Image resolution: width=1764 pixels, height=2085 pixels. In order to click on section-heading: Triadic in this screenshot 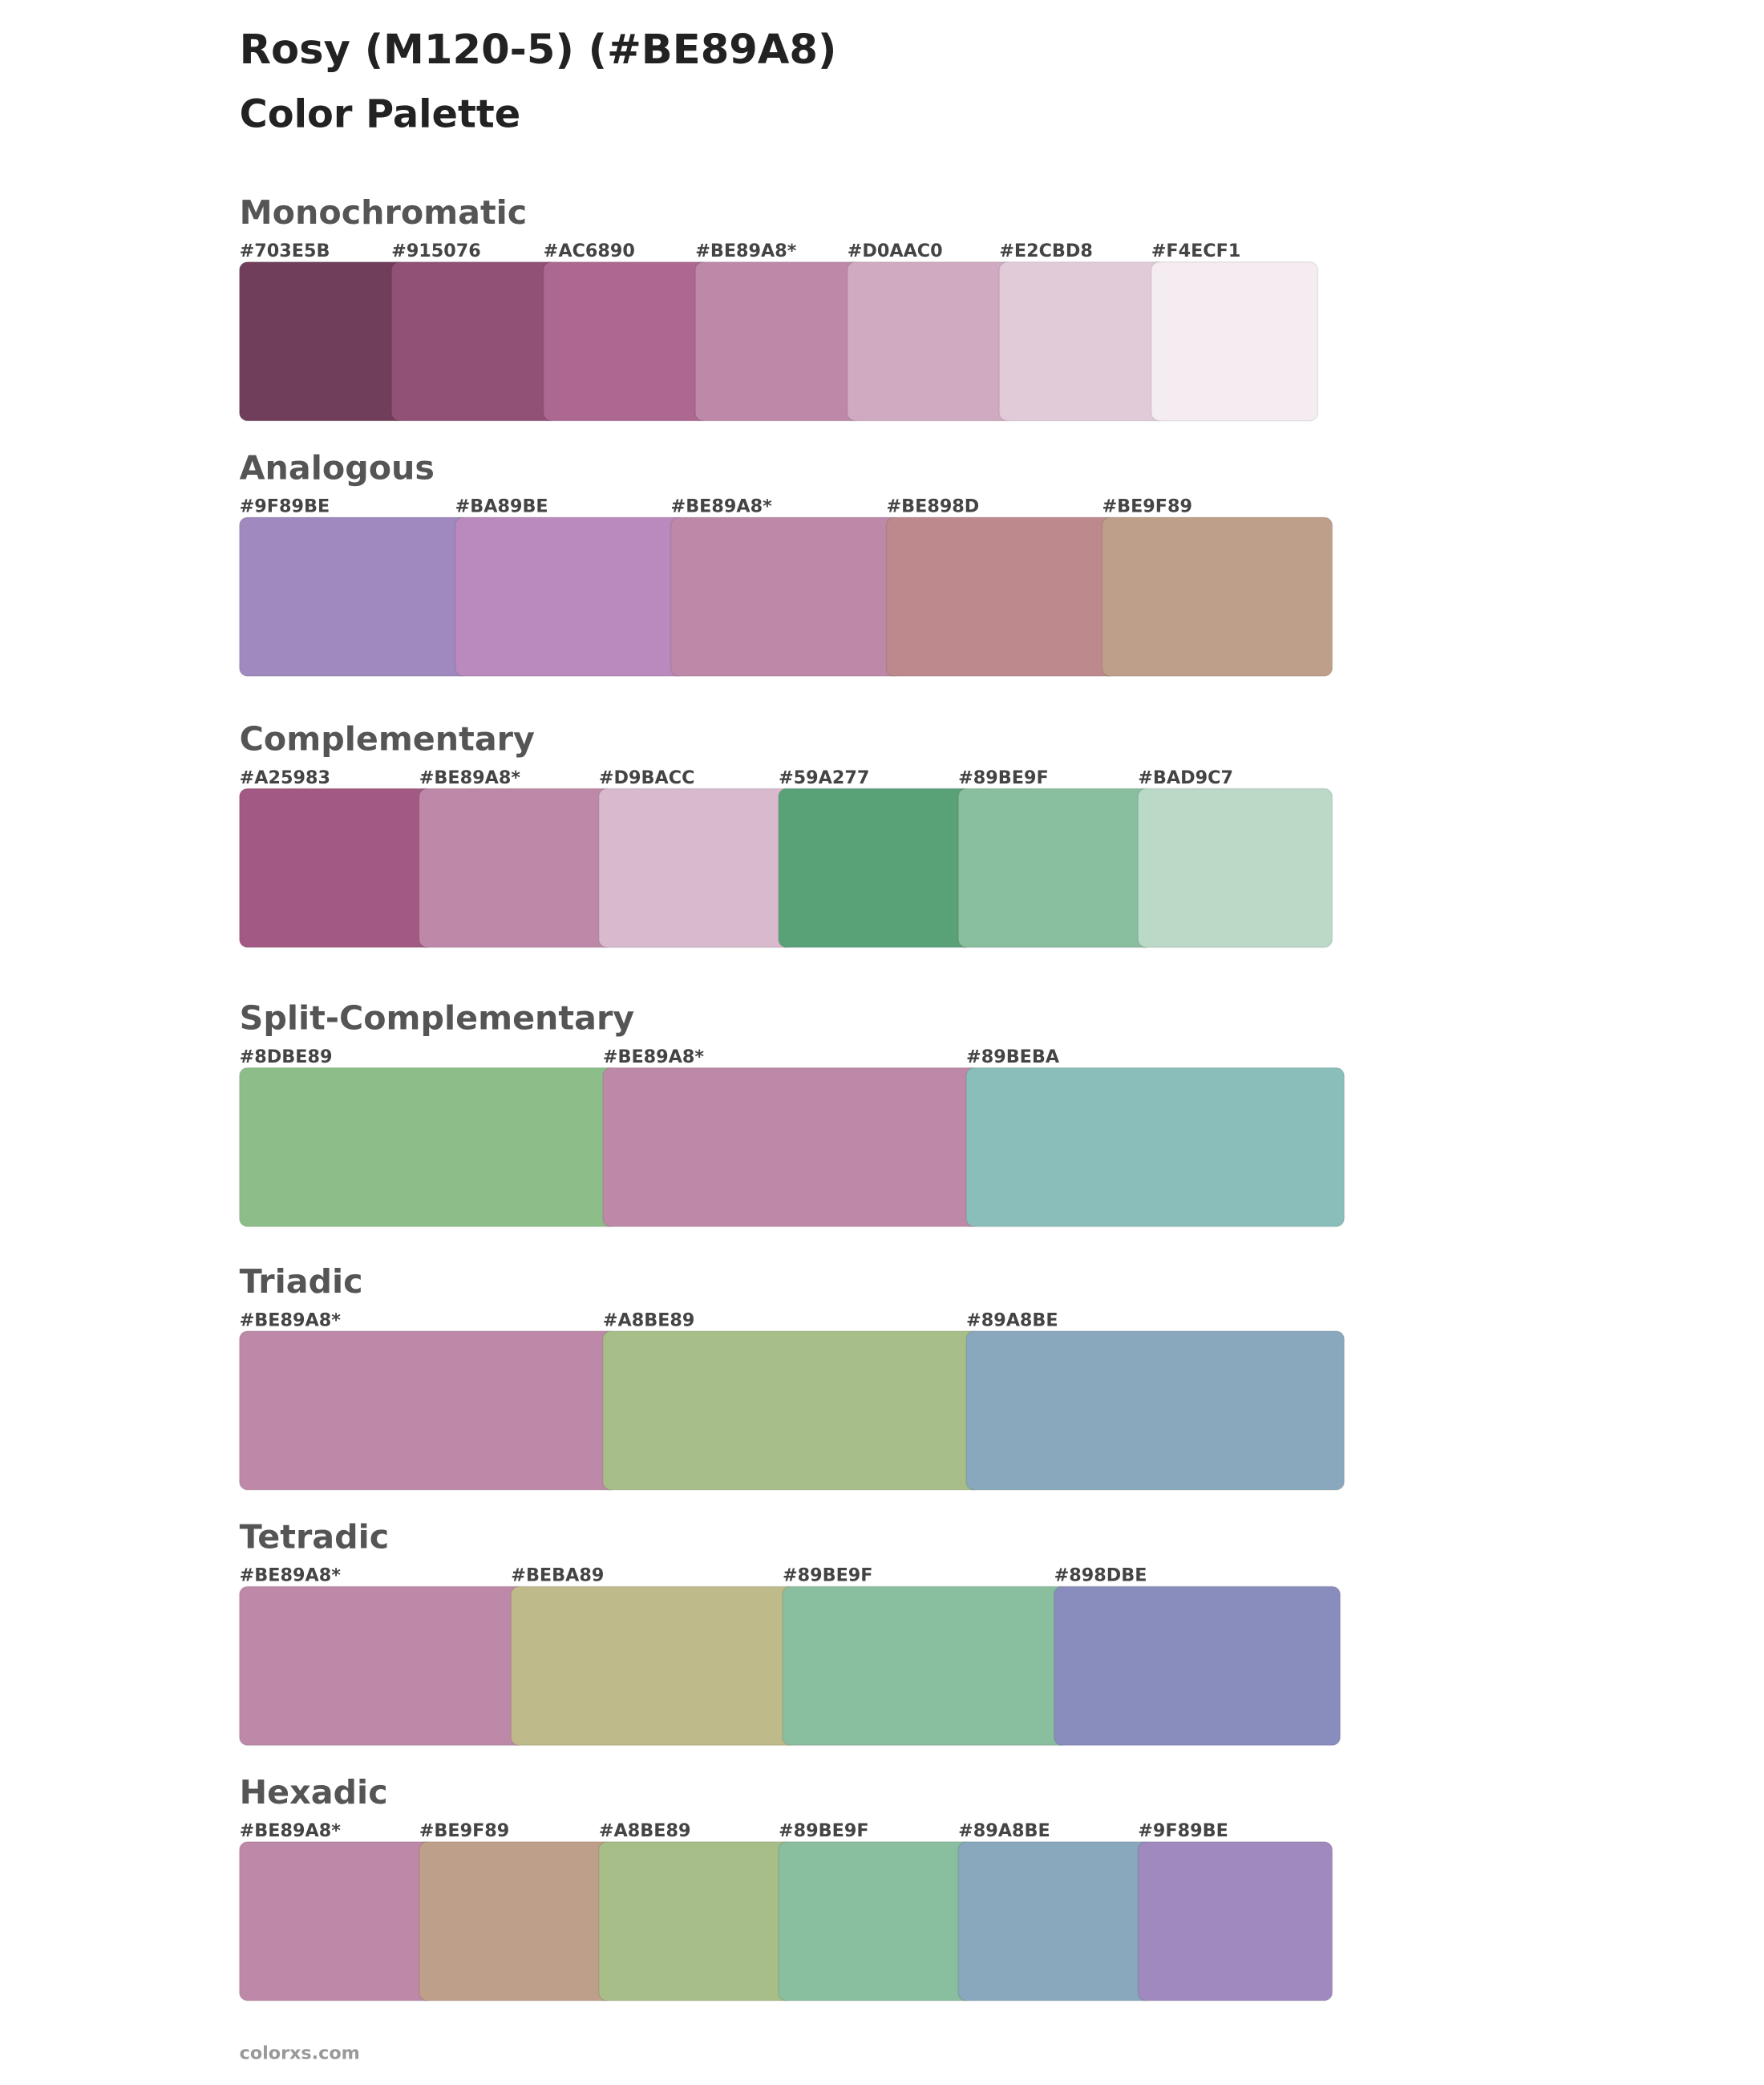, I will do `click(301, 1281)`.